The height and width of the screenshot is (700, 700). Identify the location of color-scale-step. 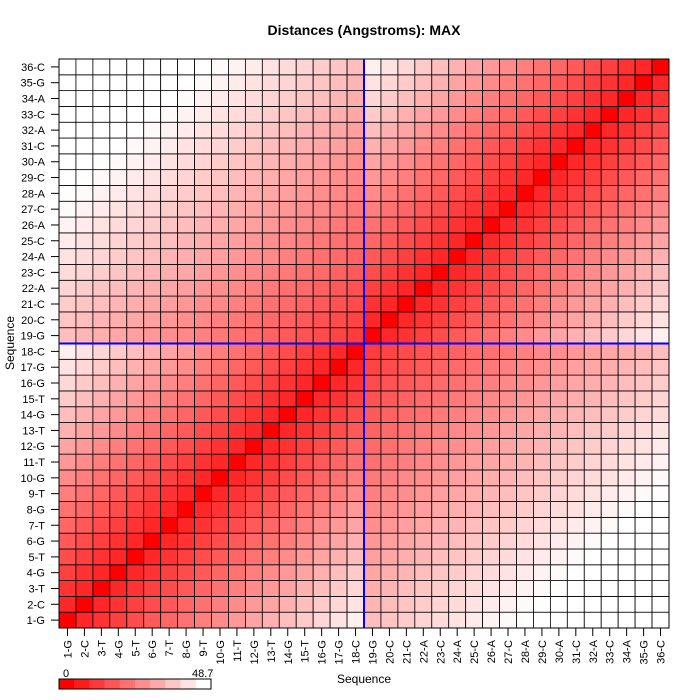
(97, 684).